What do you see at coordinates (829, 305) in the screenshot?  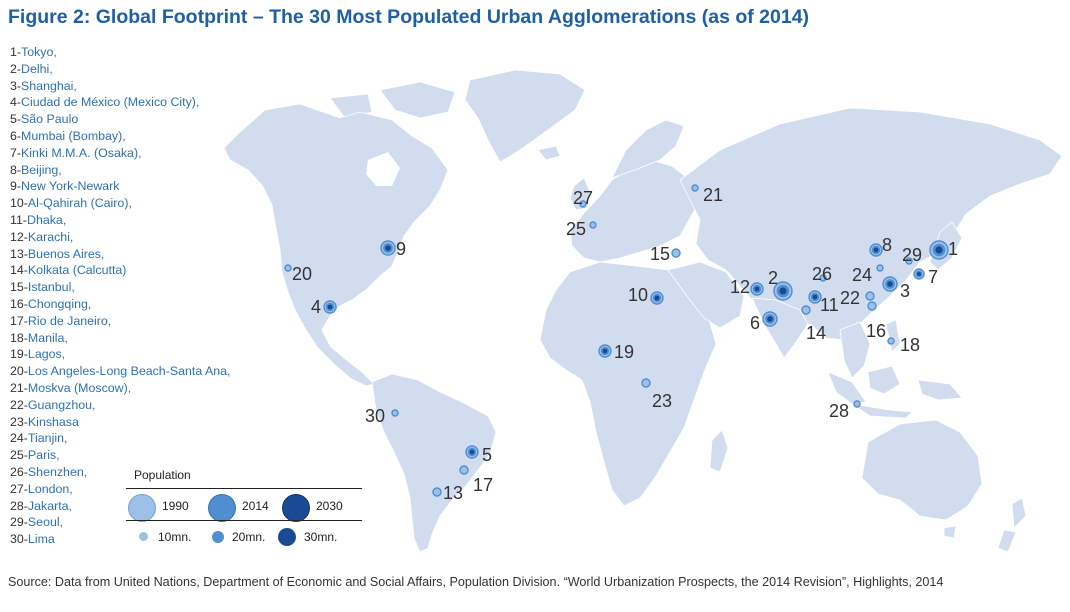 I see `city-marker-label: 11` at bounding box center [829, 305].